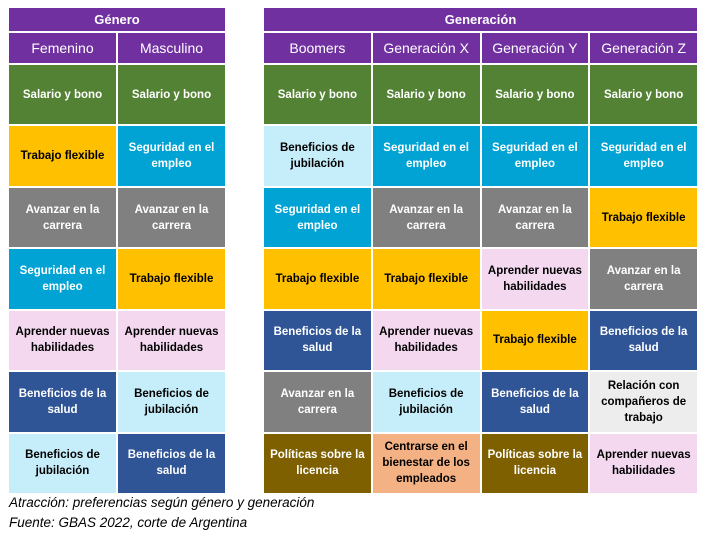  I want to click on caption: Fuente: GBAS 2022, corte de Argentina, so click(128, 522).